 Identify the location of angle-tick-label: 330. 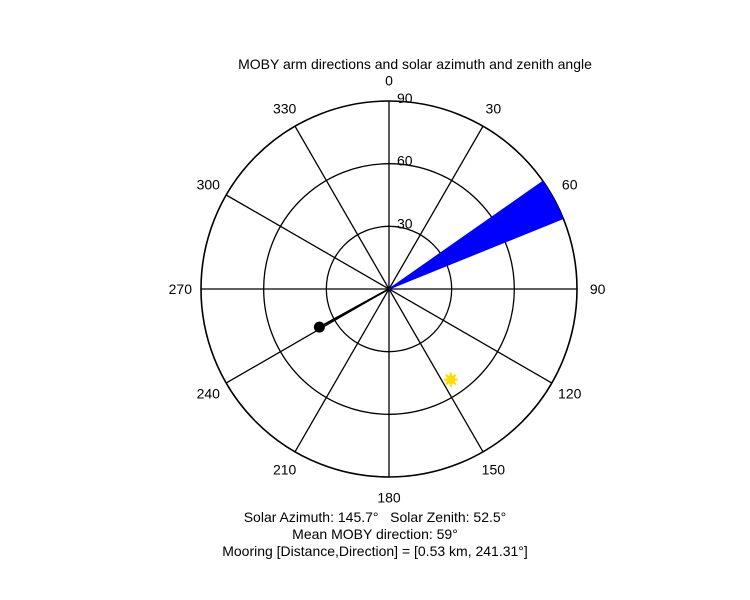
(285, 108).